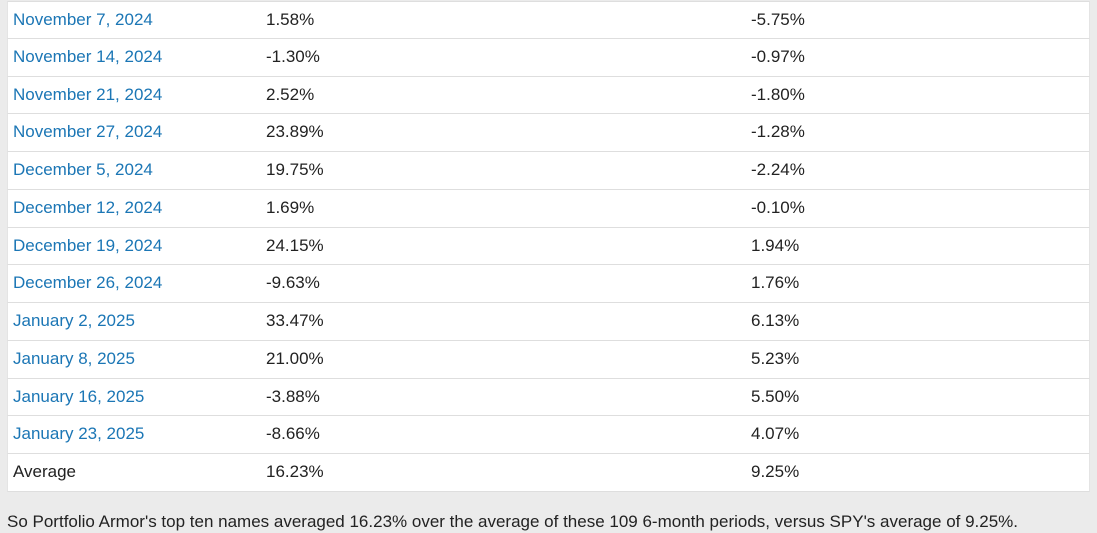  What do you see at coordinates (295, 245) in the screenshot?
I see `portfolio-return: 24.15%` at bounding box center [295, 245].